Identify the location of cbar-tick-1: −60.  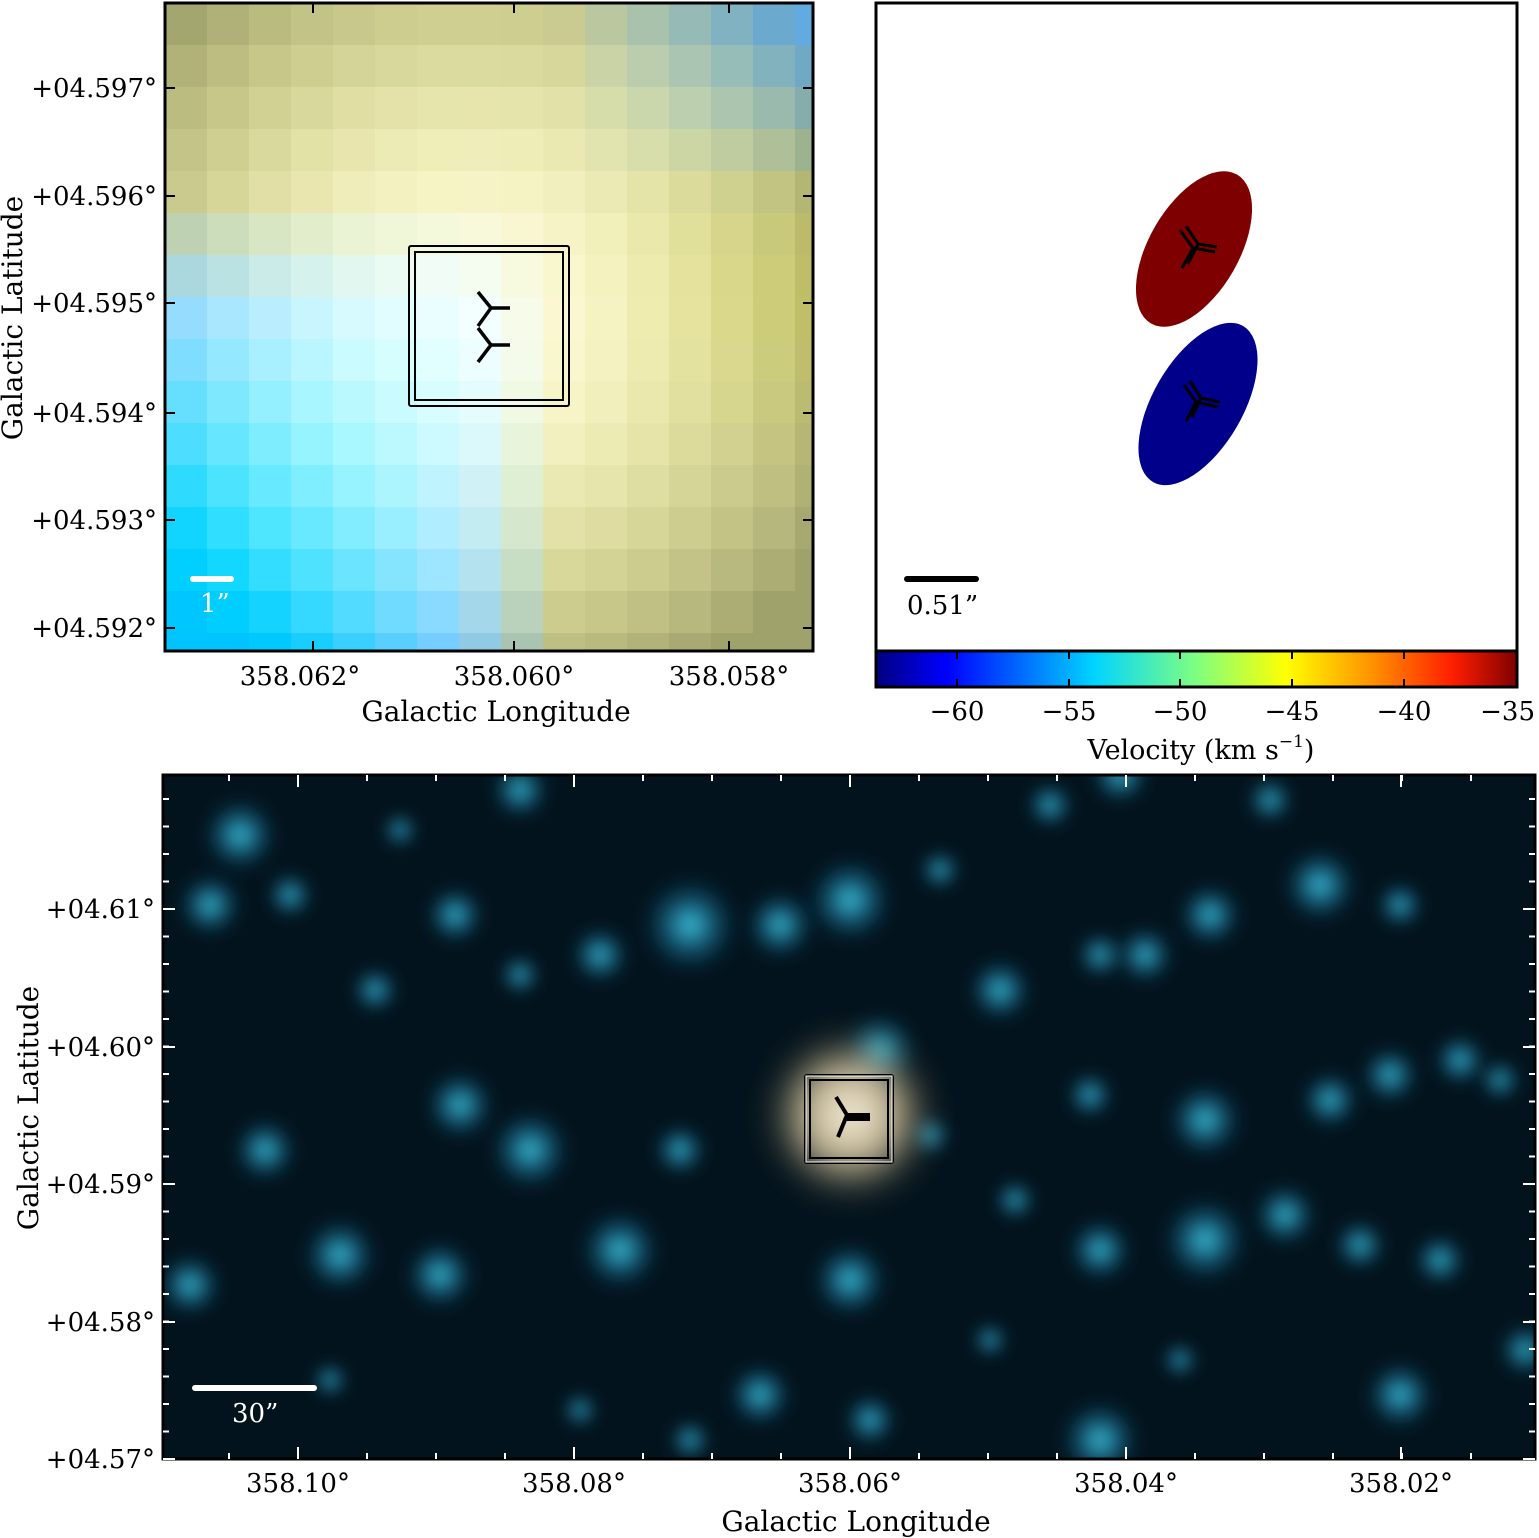
(957, 712).